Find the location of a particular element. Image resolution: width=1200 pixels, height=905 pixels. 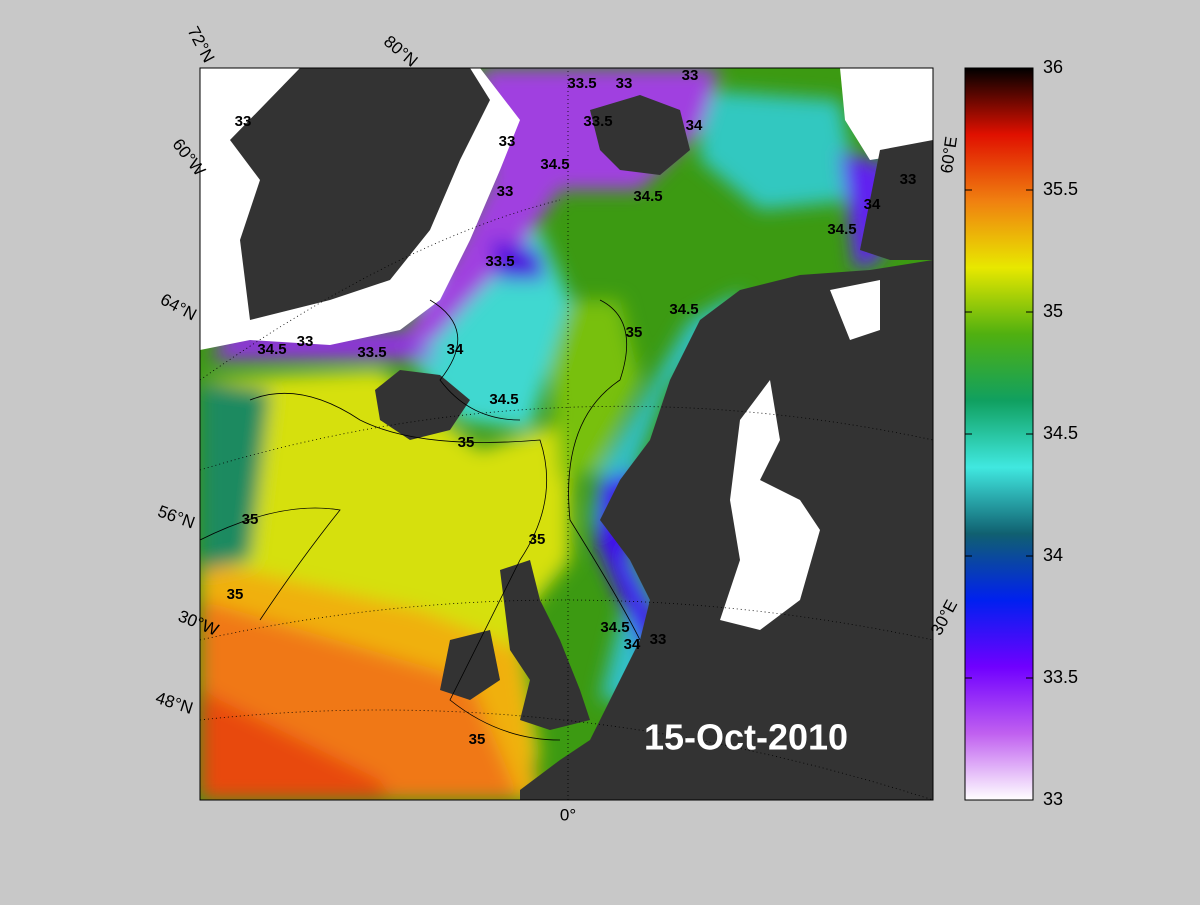

graticule-label: 72°N is located at coordinates (201, 44).